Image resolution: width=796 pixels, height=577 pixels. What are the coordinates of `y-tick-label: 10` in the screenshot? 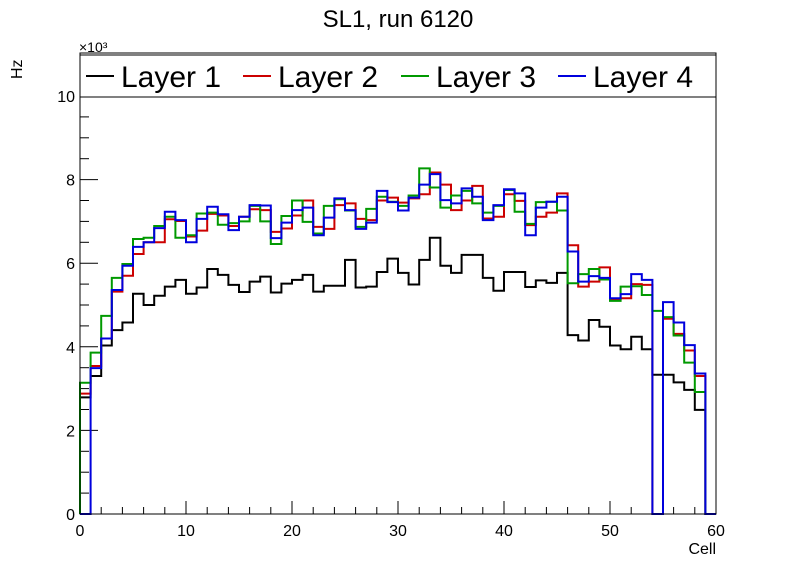 It's located at (66, 97).